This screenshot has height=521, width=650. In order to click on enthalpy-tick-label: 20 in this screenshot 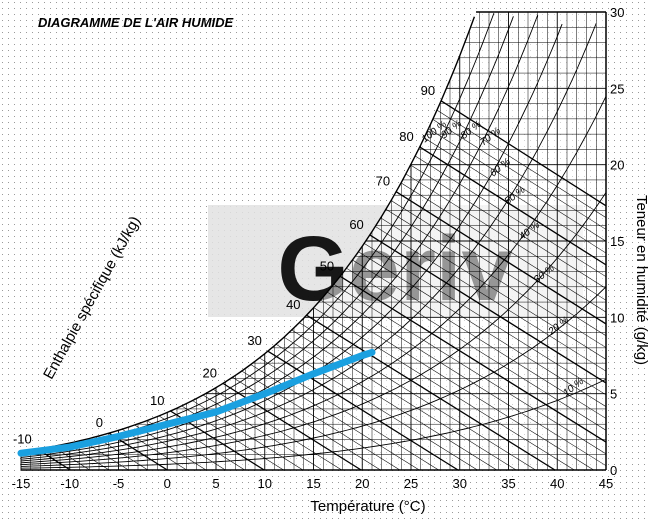, I will do `click(210, 372)`.